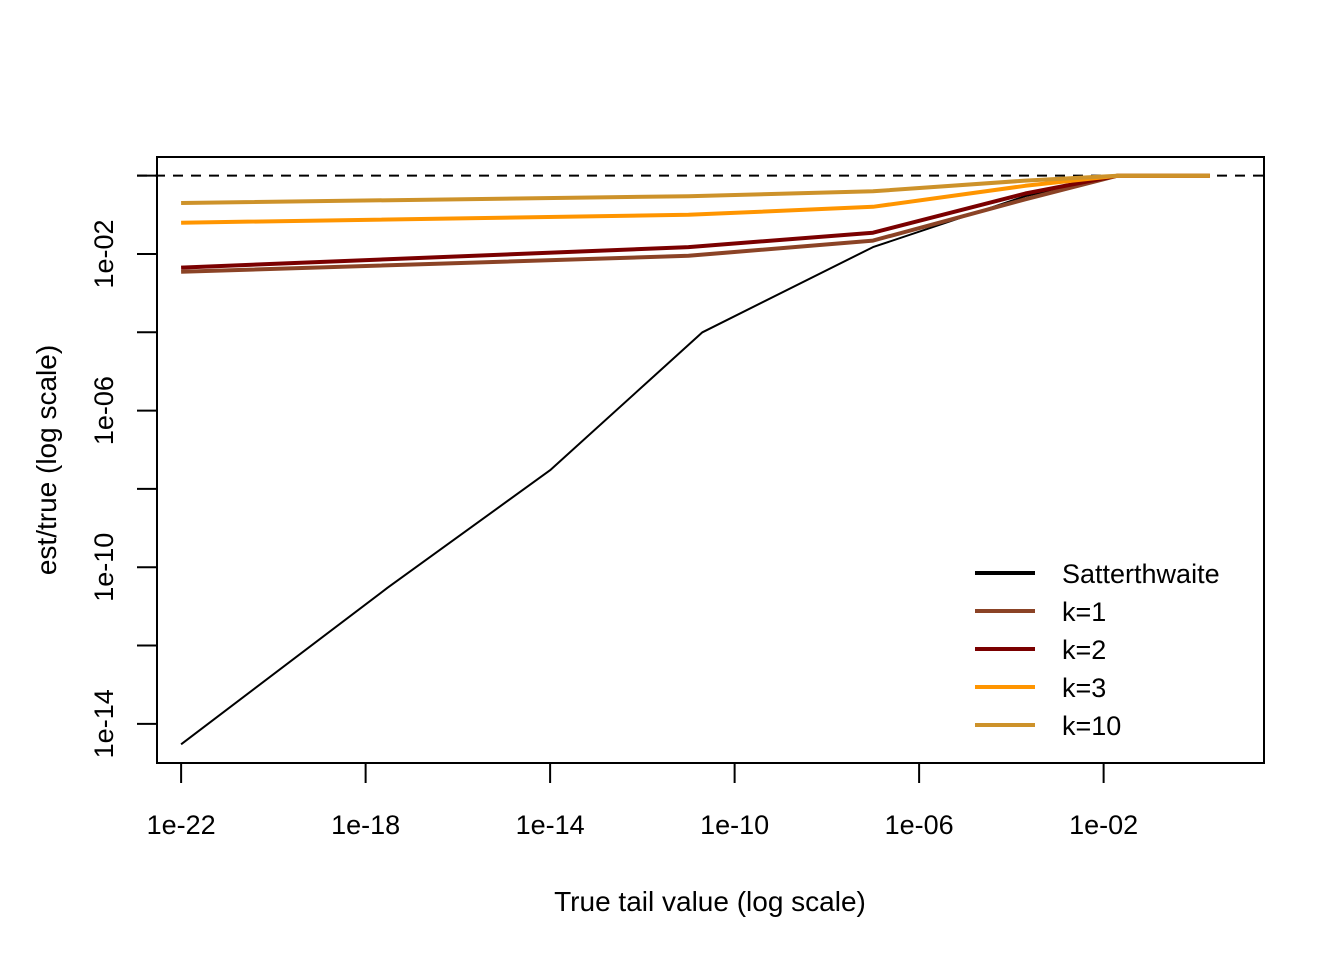 Image resolution: width=1344 pixels, height=960 pixels. What do you see at coordinates (695, 223) in the screenshot?
I see `series-line-k1` at bounding box center [695, 223].